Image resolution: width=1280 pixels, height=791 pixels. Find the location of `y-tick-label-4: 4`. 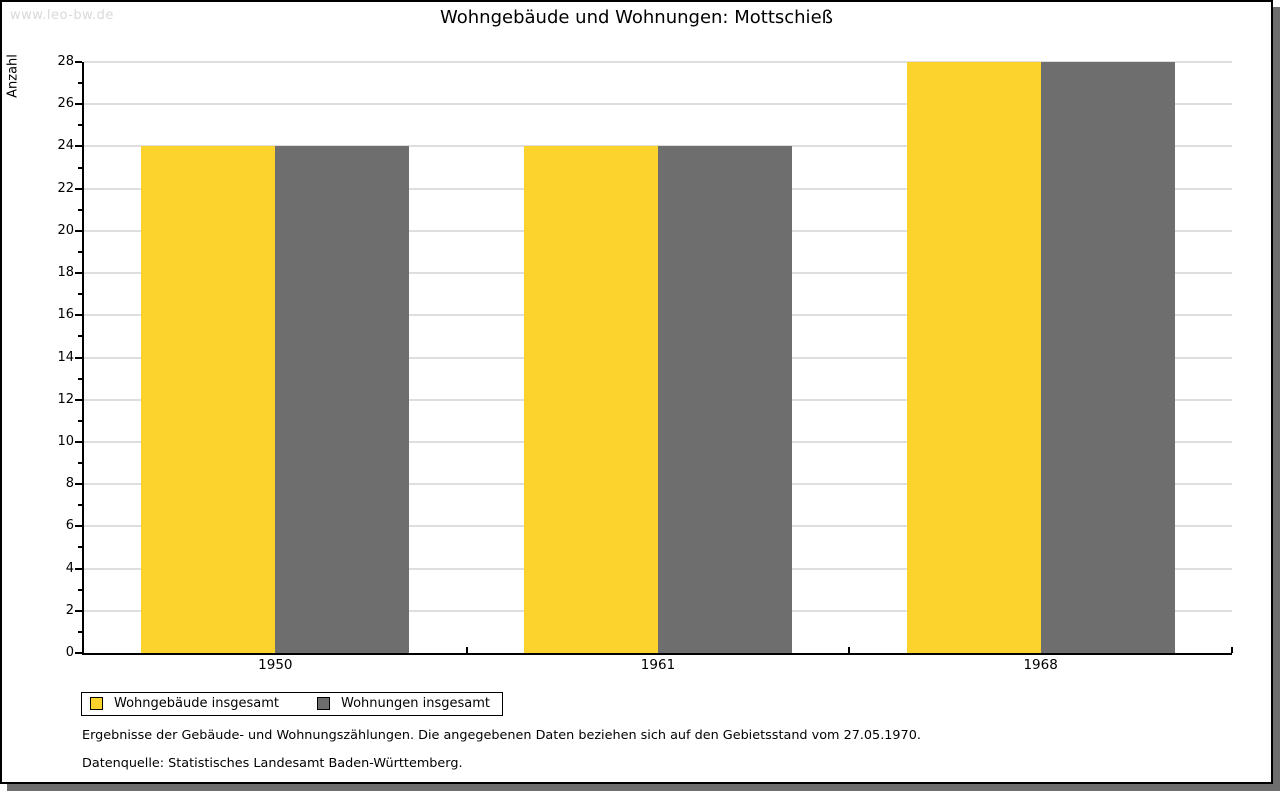

y-tick-label-4: 4 is located at coordinates (69, 568).